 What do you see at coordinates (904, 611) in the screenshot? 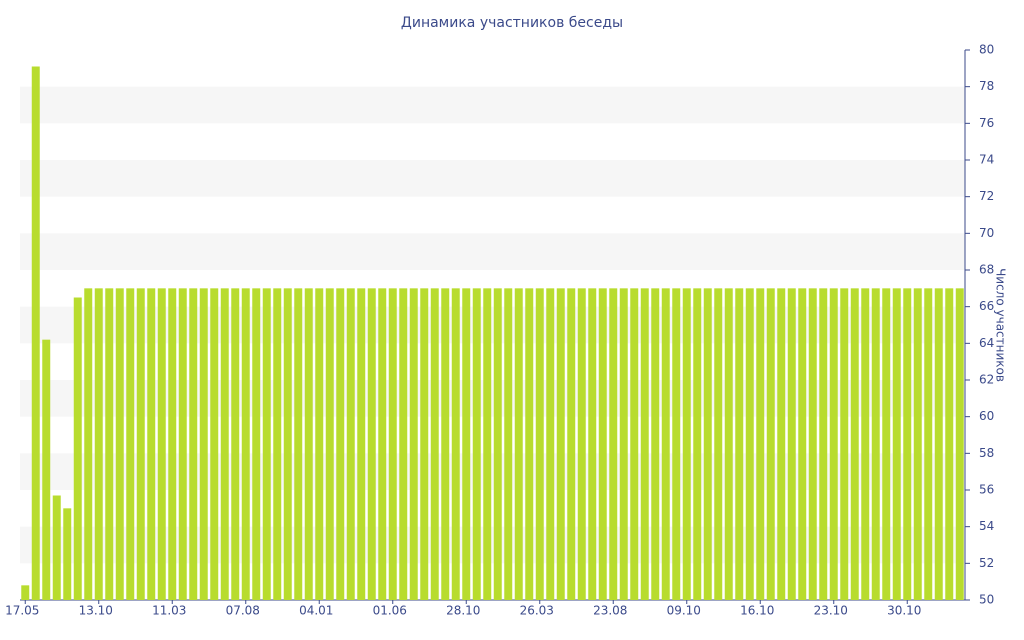
I see `x-tick-label: 30.10` at bounding box center [904, 611].